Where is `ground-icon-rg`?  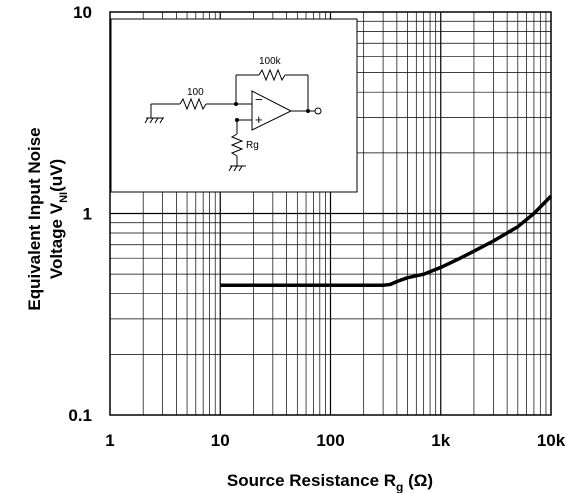
ground-icon-rg is located at coordinates (237, 168).